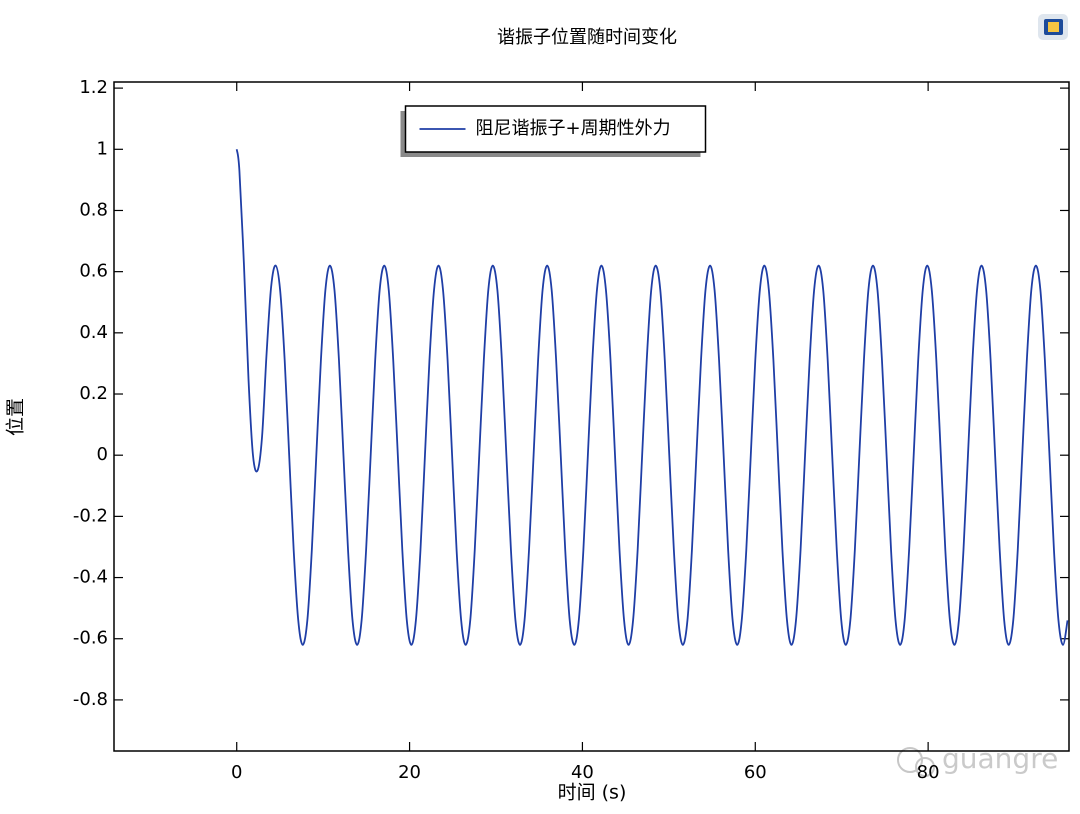 Image resolution: width=1080 pixels, height=814 pixels. Describe the element at coordinates (93, 332) in the screenshot. I see `y-tick-label: 0.4` at that location.